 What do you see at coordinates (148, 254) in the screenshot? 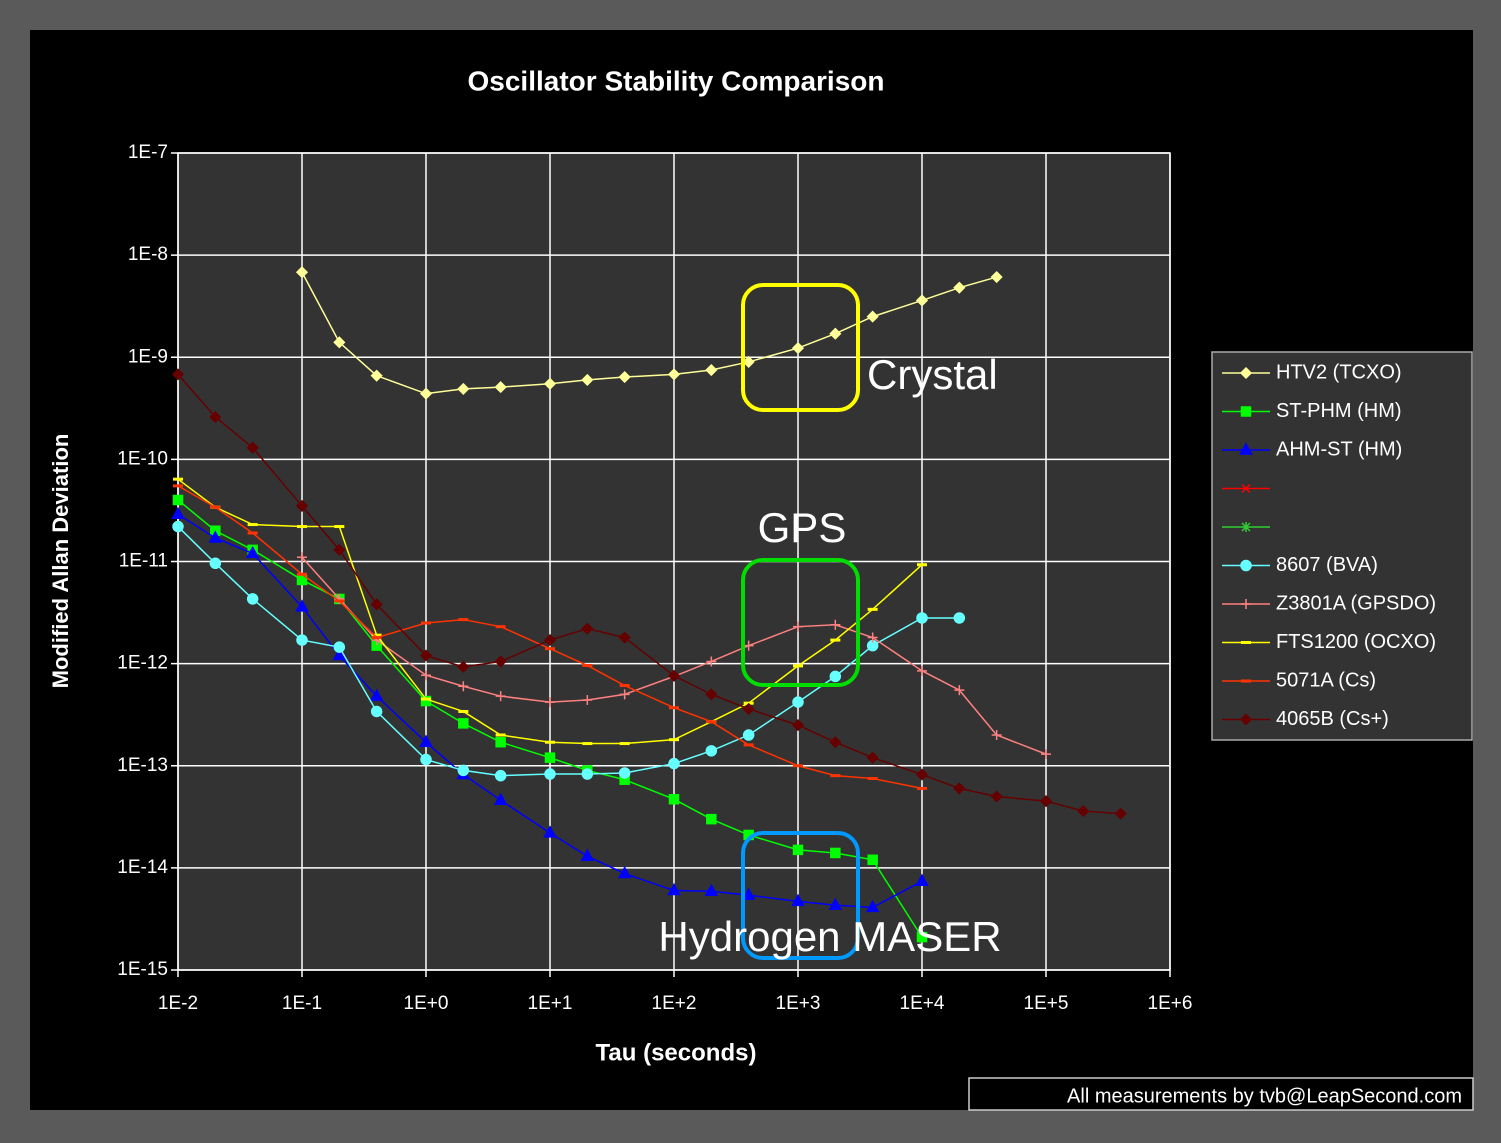
I see `y-tick-label: 1E-8` at bounding box center [148, 254].